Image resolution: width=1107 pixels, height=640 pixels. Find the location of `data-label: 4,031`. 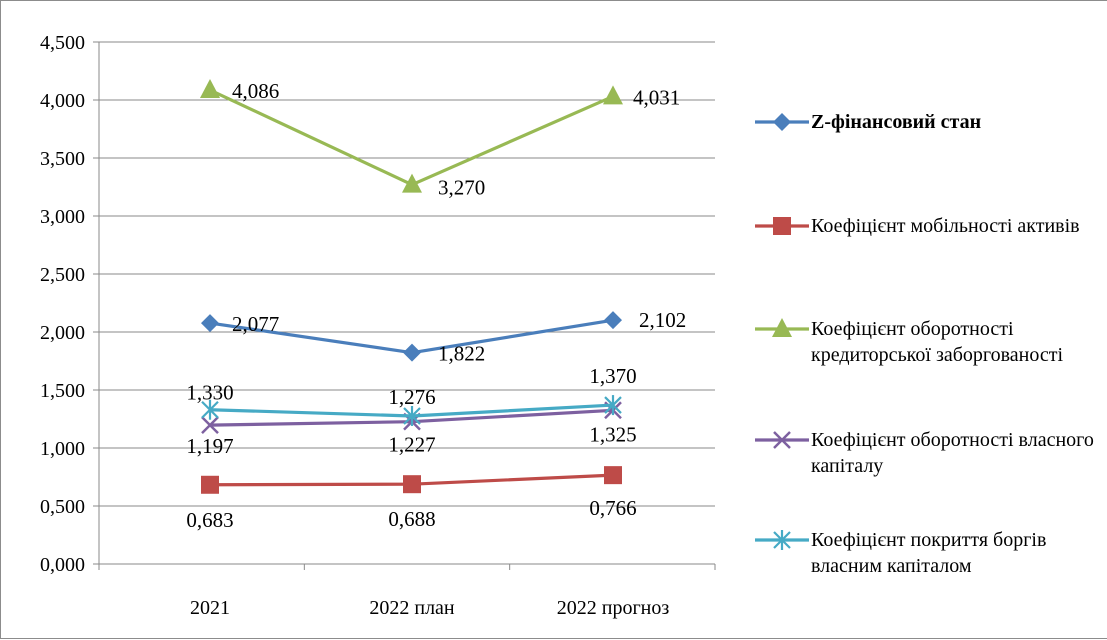

data-label: 4,031 is located at coordinates (656, 97).